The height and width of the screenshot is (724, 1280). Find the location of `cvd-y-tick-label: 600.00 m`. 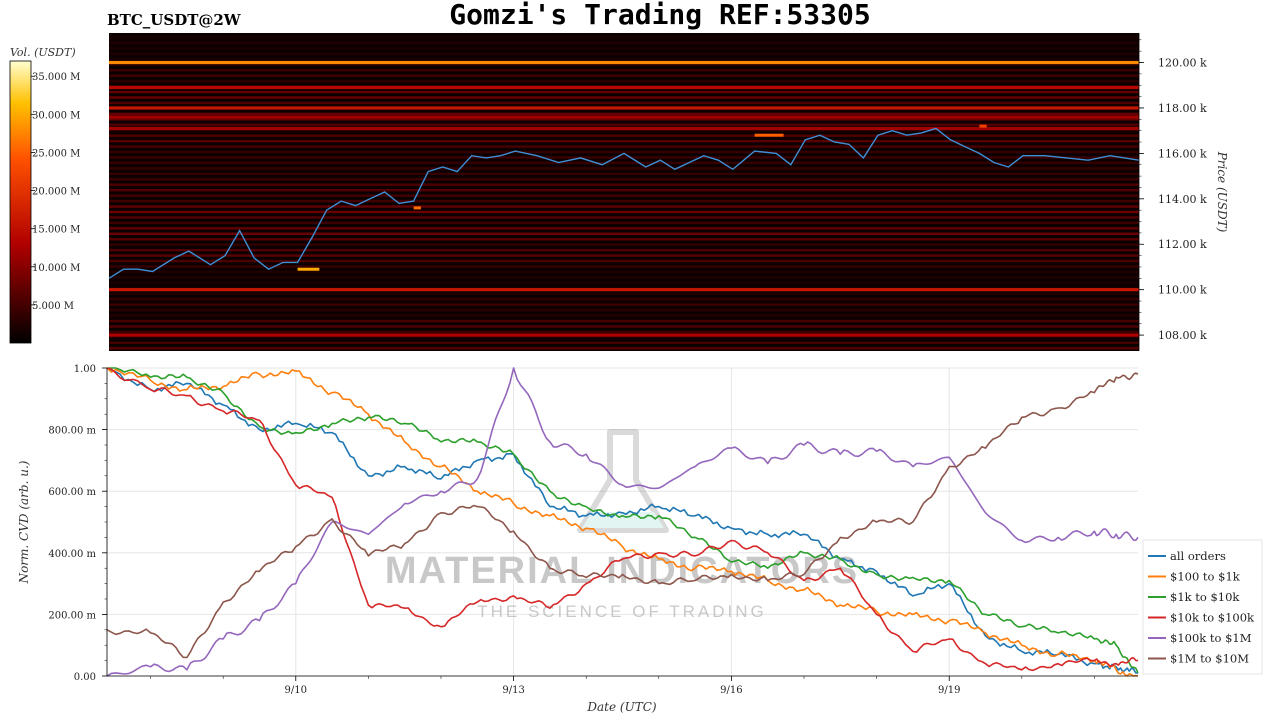

cvd-y-tick-label: 600.00 m is located at coordinates (72, 492).